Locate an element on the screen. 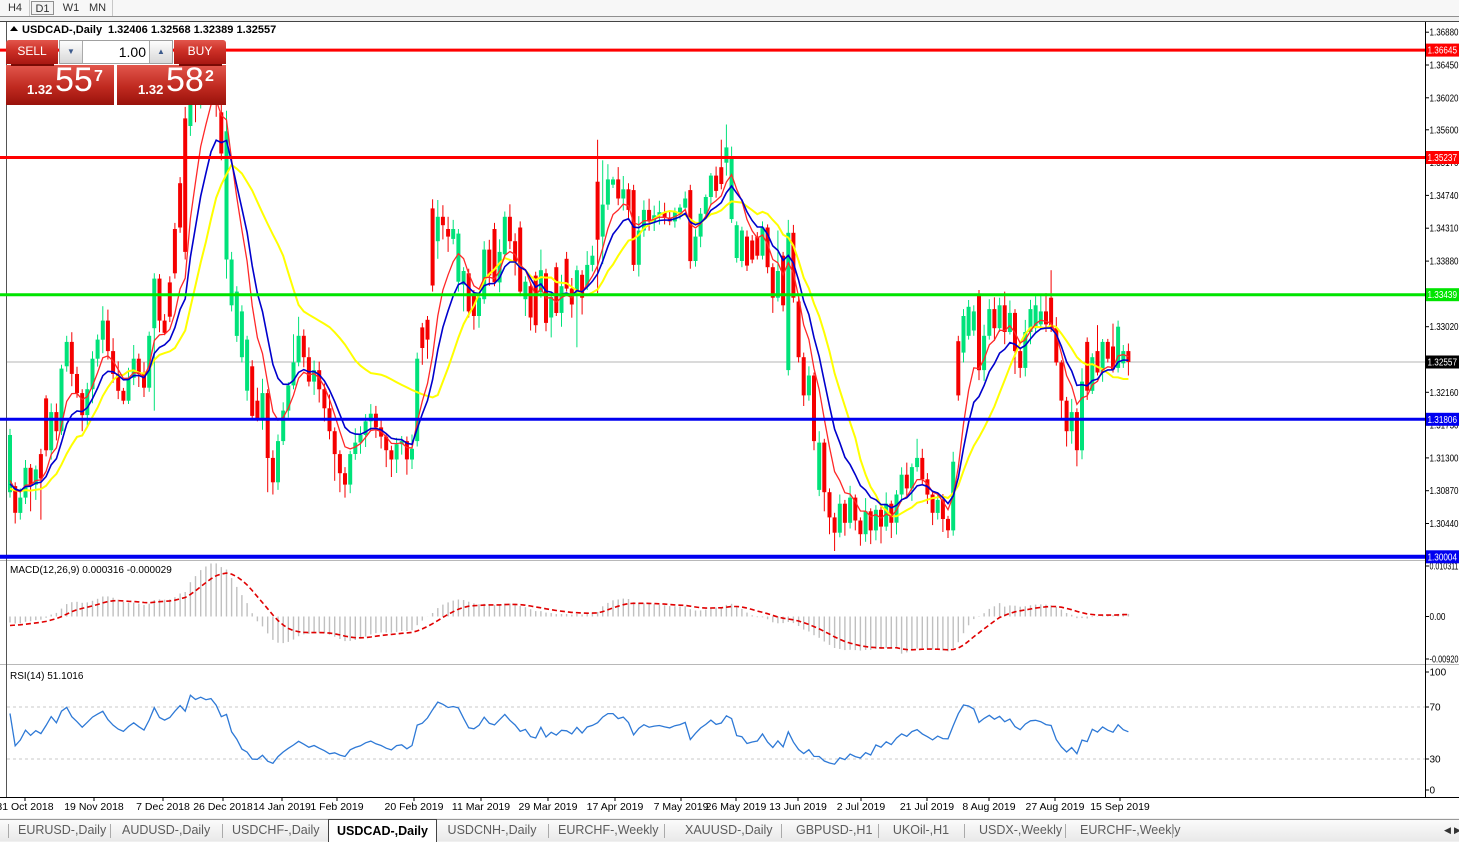 The width and height of the screenshot is (1459, 842). svg-text: 7 Dec 2018 is located at coordinates (163, 807).